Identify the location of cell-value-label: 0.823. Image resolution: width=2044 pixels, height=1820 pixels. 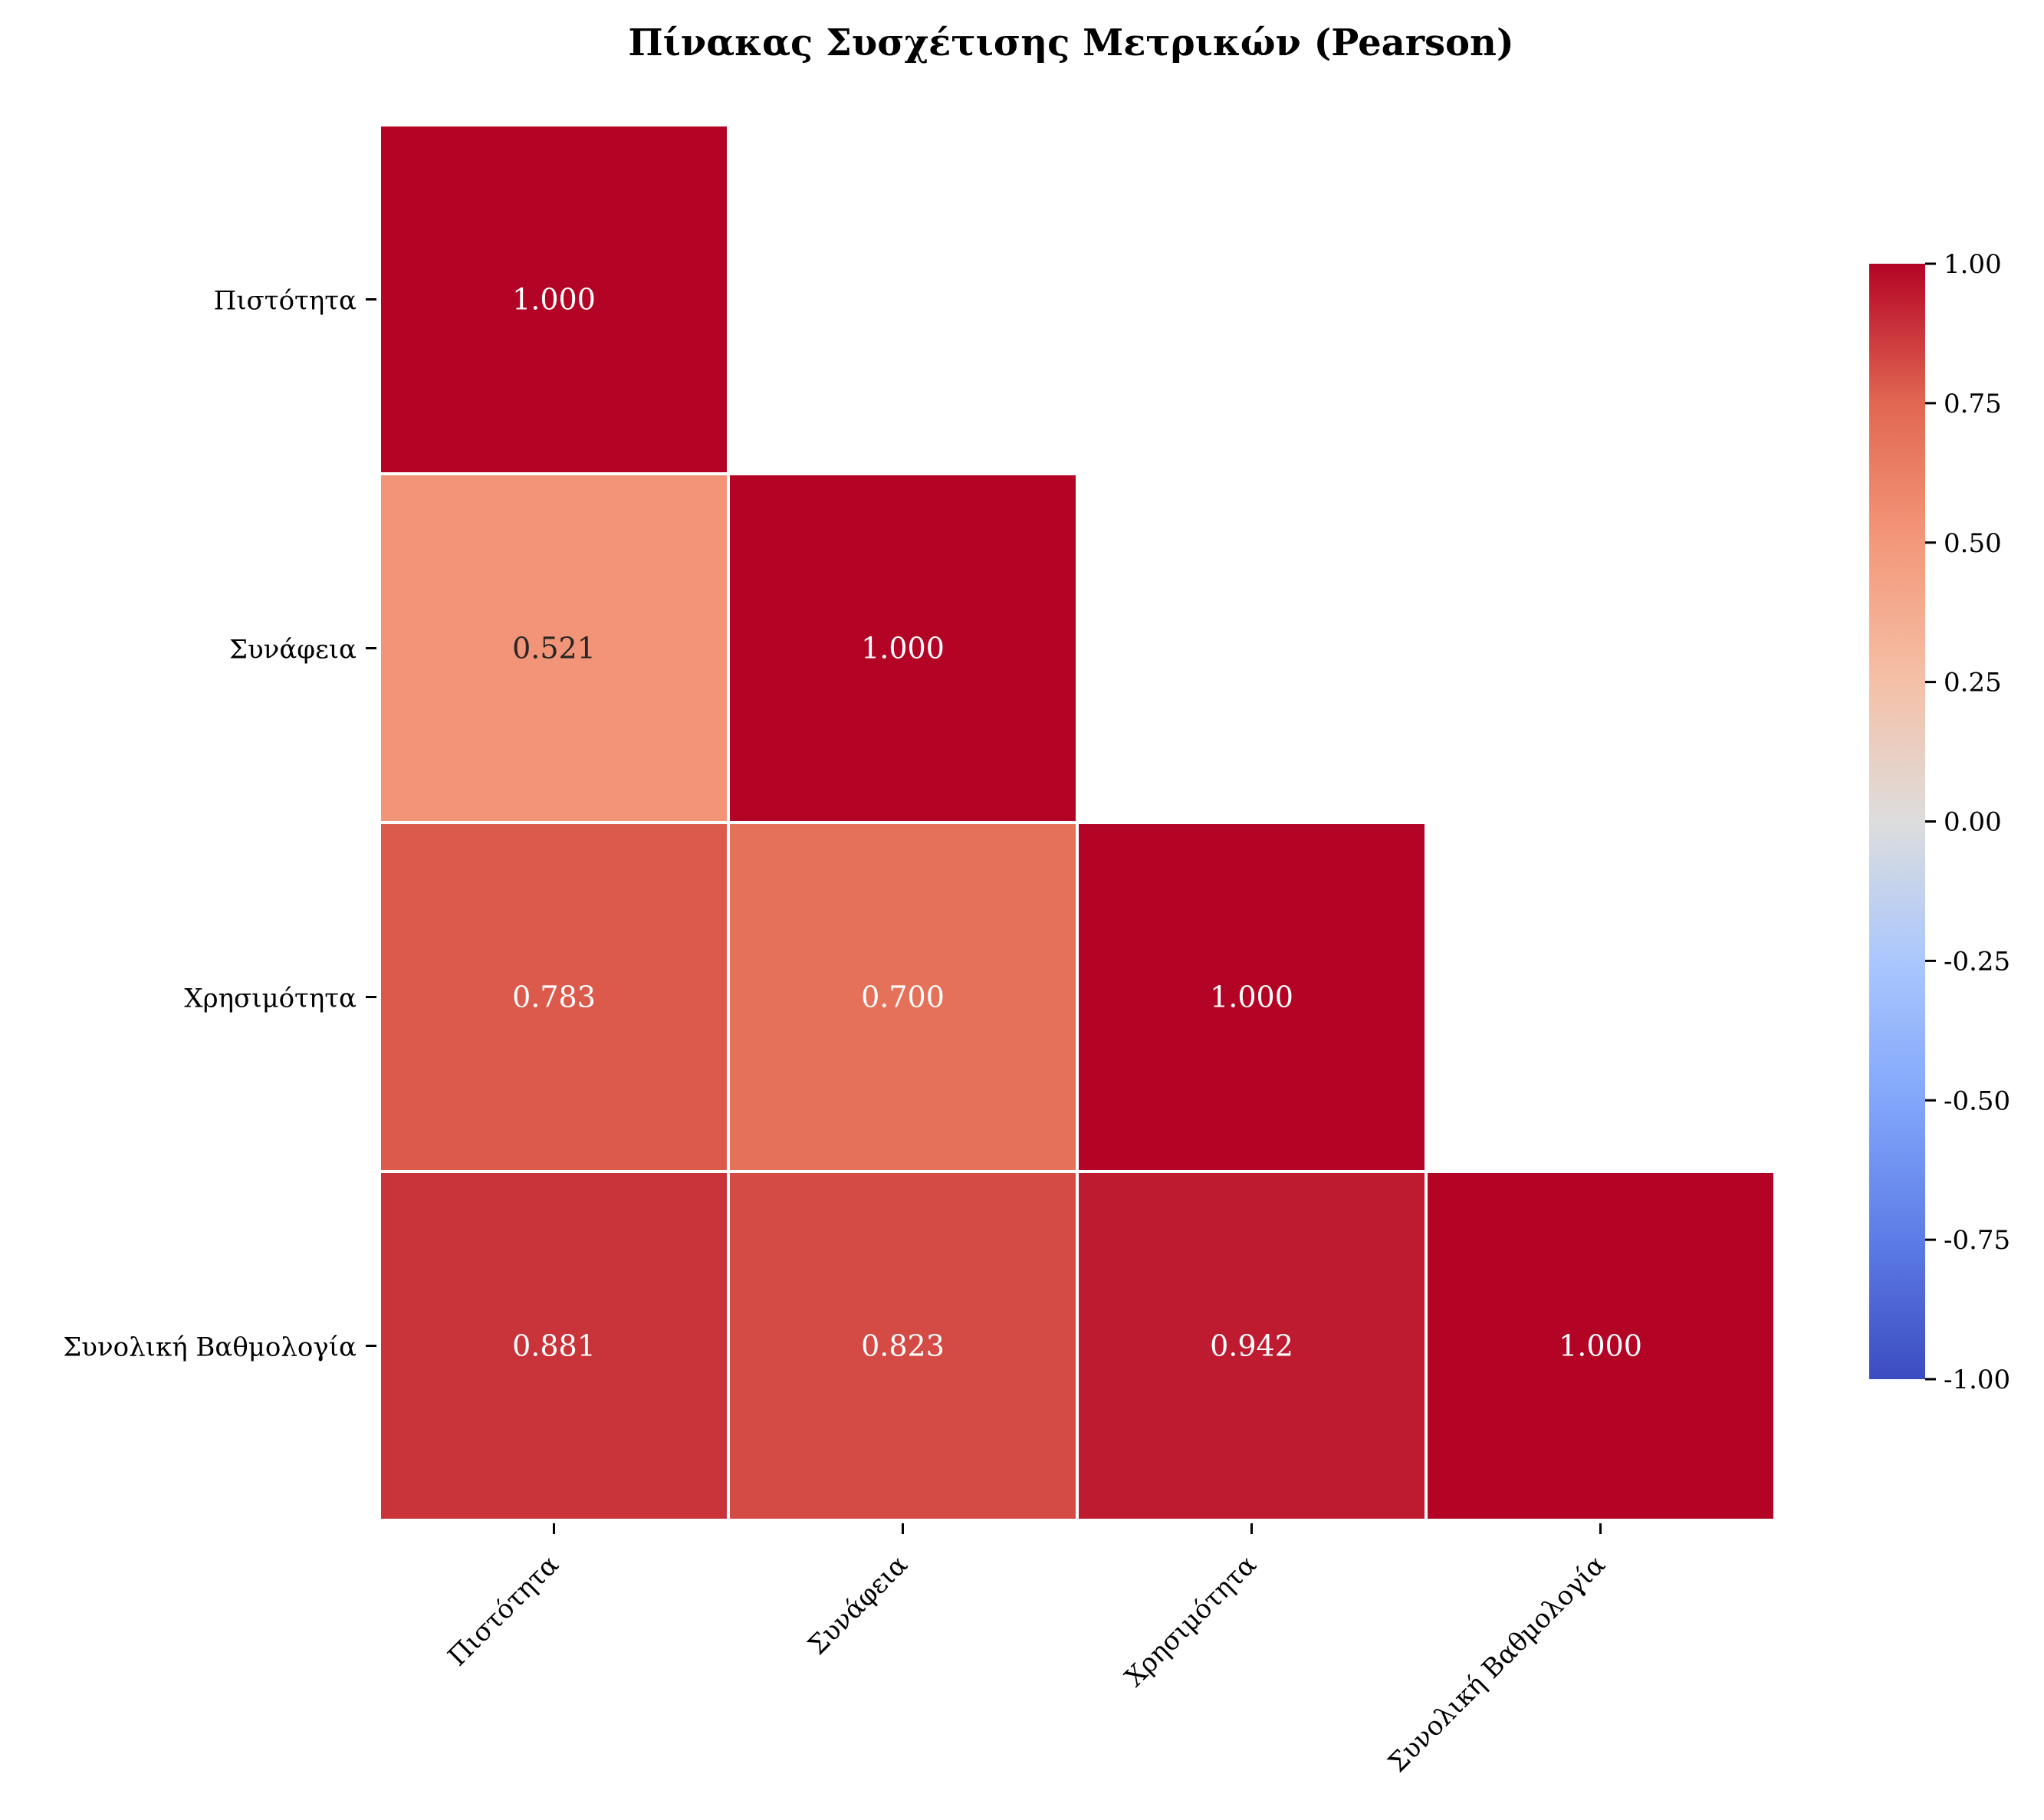
(903, 1346).